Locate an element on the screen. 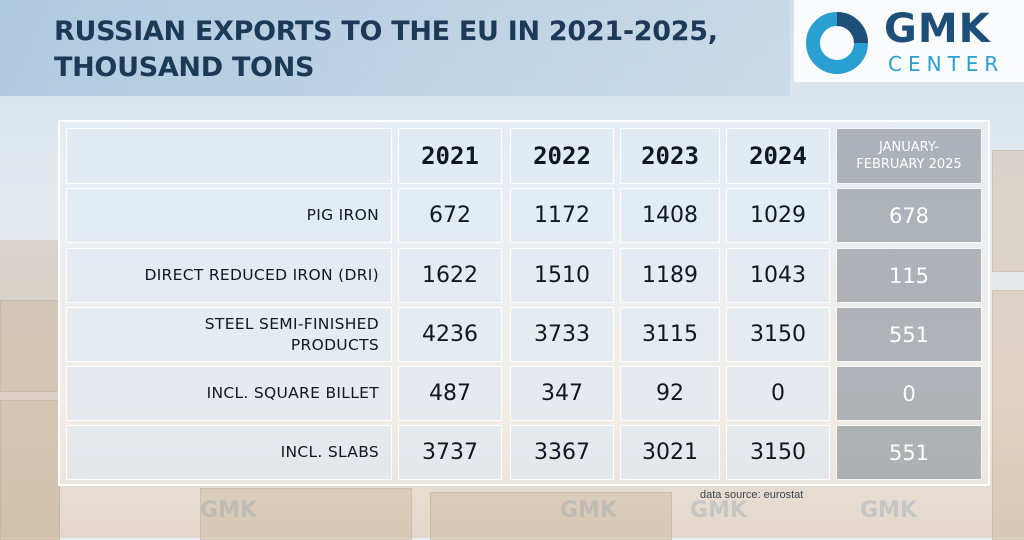 Image resolution: width=1024 pixels, height=540 pixels. table-cell-value-text: 1172 is located at coordinates (562, 215).